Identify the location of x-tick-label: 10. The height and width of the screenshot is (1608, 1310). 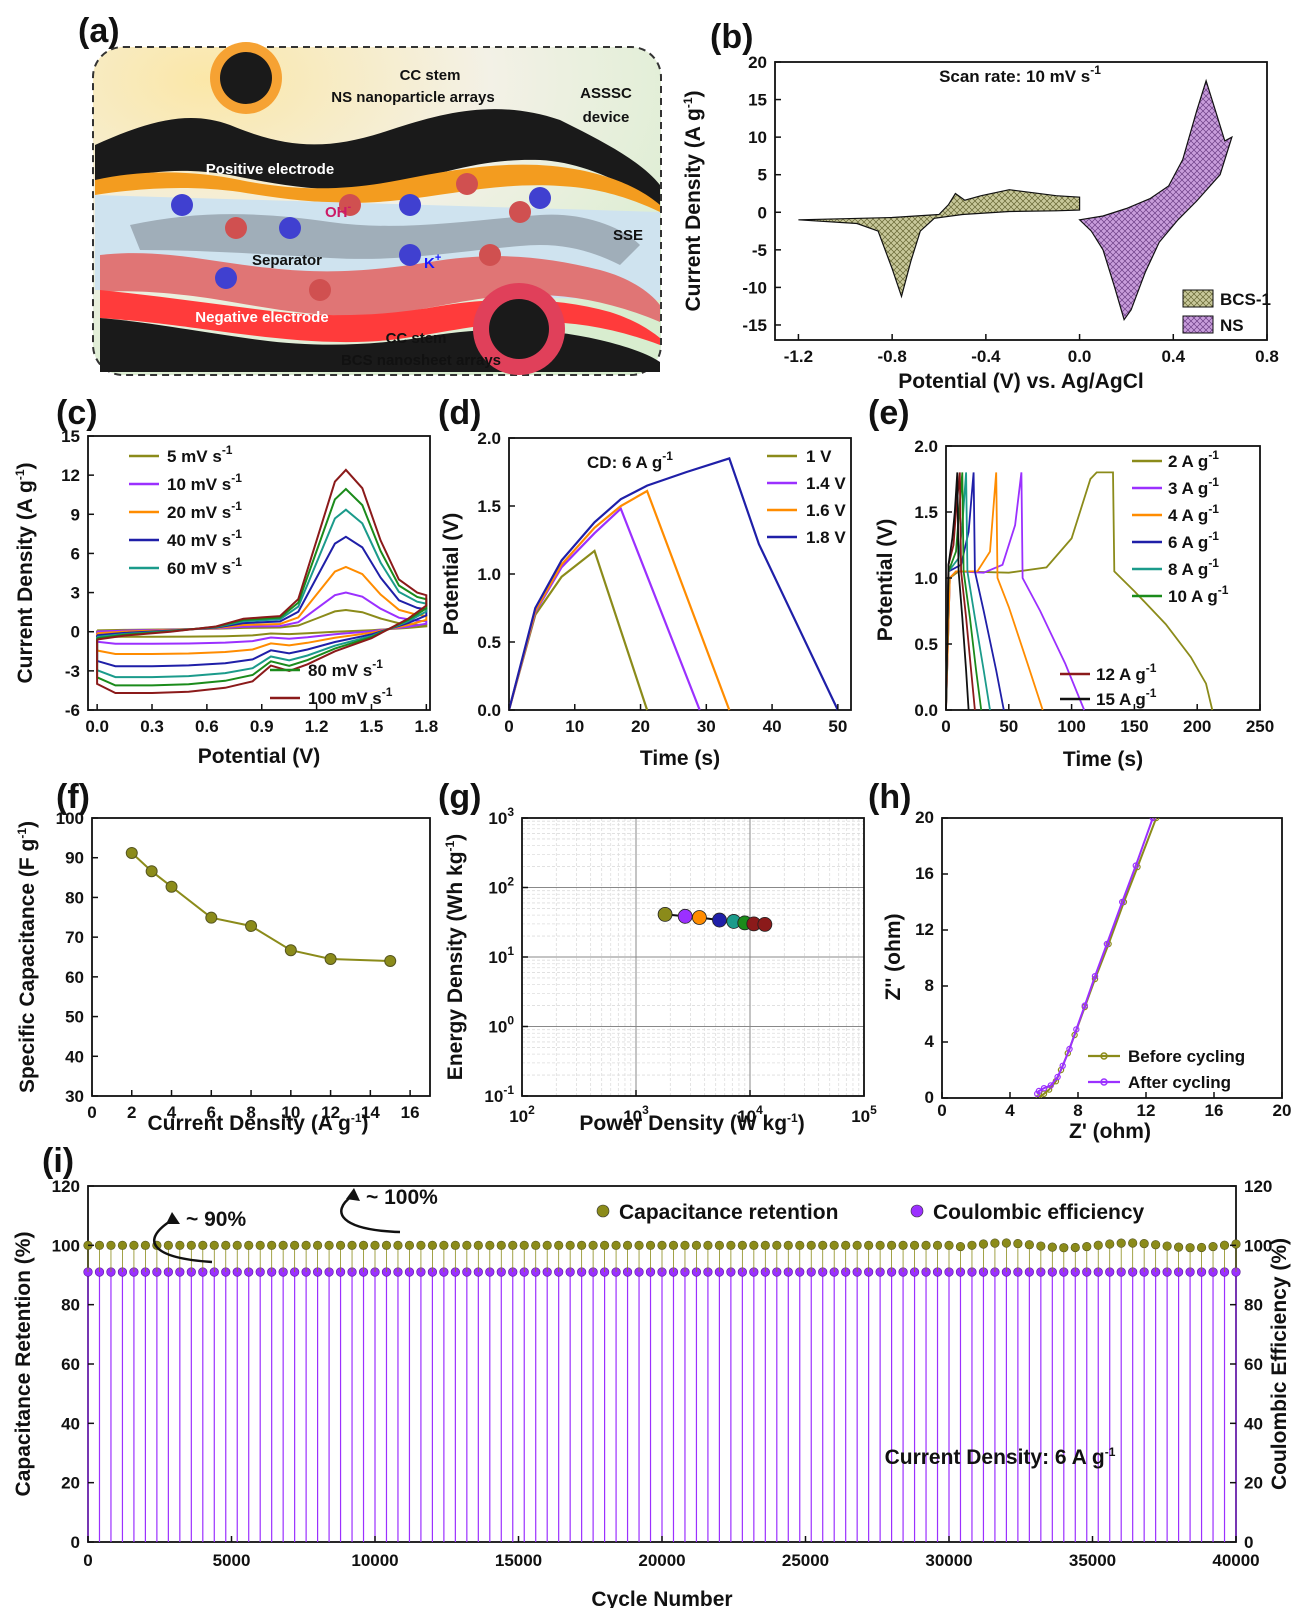
(290, 1112).